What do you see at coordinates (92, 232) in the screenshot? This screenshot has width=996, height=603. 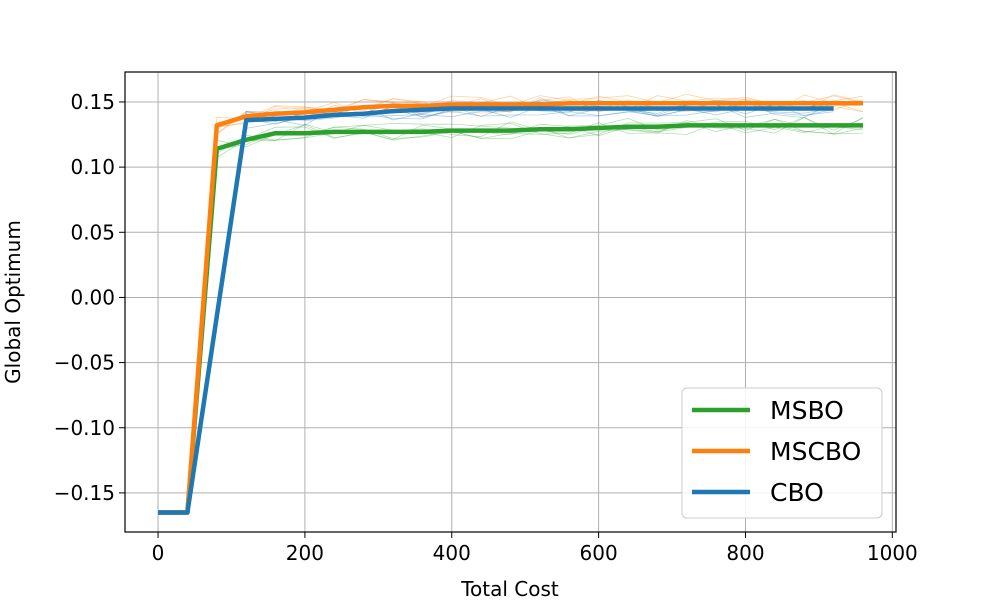 I see `y-tick-label: 0.05` at bounding box center [92, 232].